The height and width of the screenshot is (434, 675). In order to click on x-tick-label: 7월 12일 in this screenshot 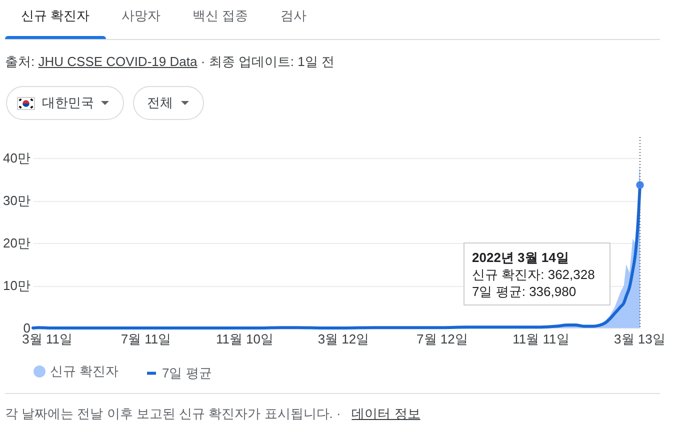, I will do `click(442, 339)`.